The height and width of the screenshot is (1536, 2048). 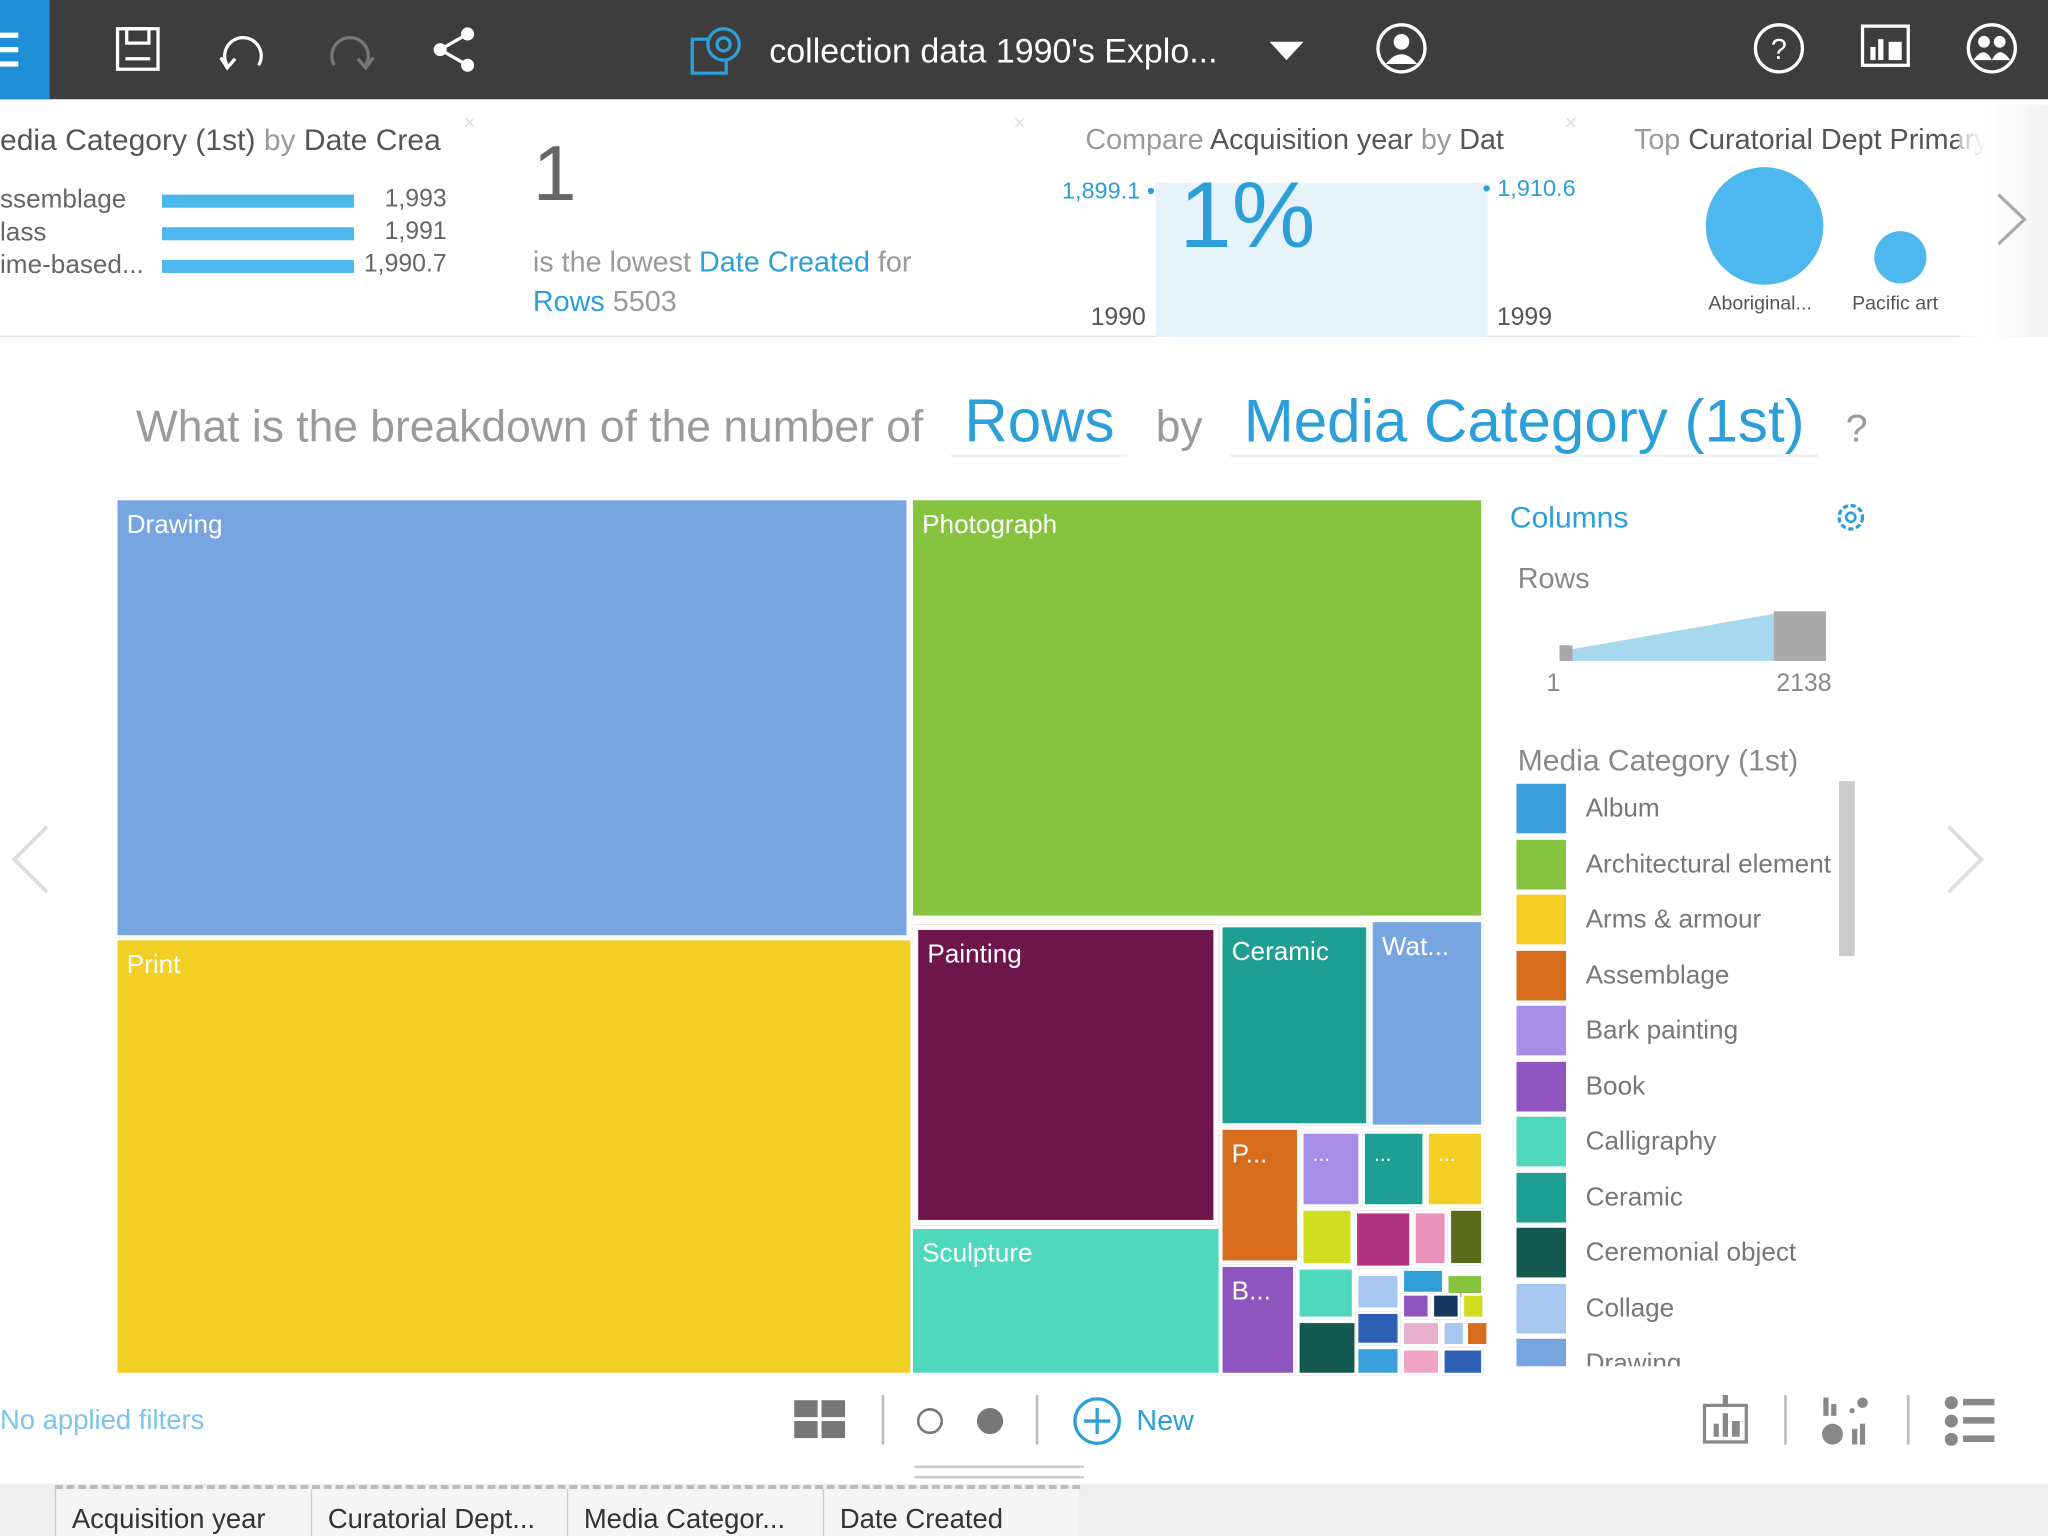 What do you see at coordinates (1686, 920) in the screenshot?
I see `legend-item: Arms & armour` at bounding box center [1686, 920].